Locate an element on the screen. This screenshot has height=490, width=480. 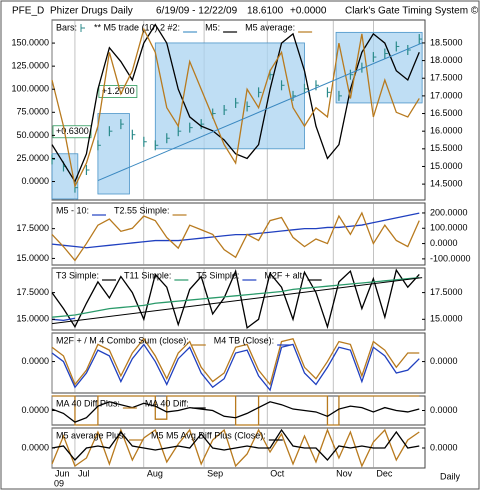
legend-label: T2.55 Simple: is located at coordinates (142, 210).